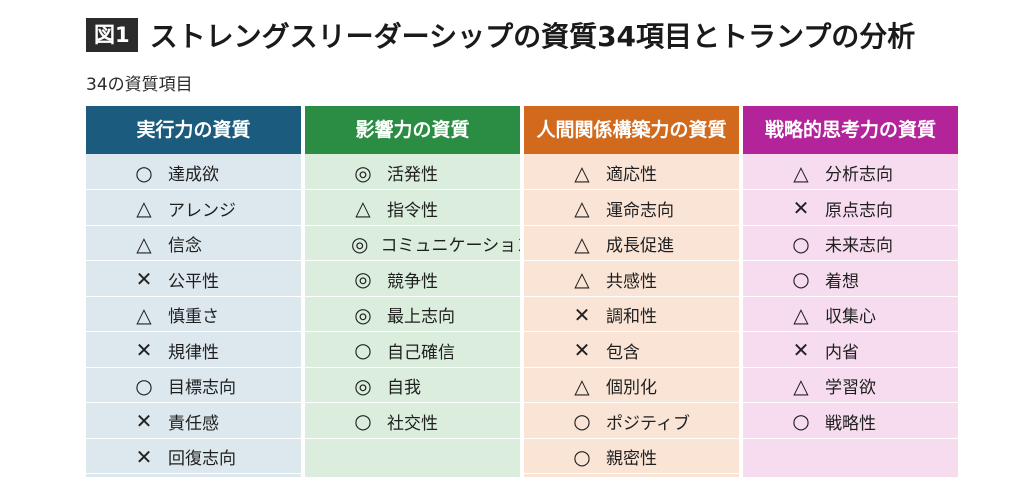 Image resolution: width=1022 pixels, height=499 pixels. I want to click on list-item: ✕ 包含, so click(631, 350).